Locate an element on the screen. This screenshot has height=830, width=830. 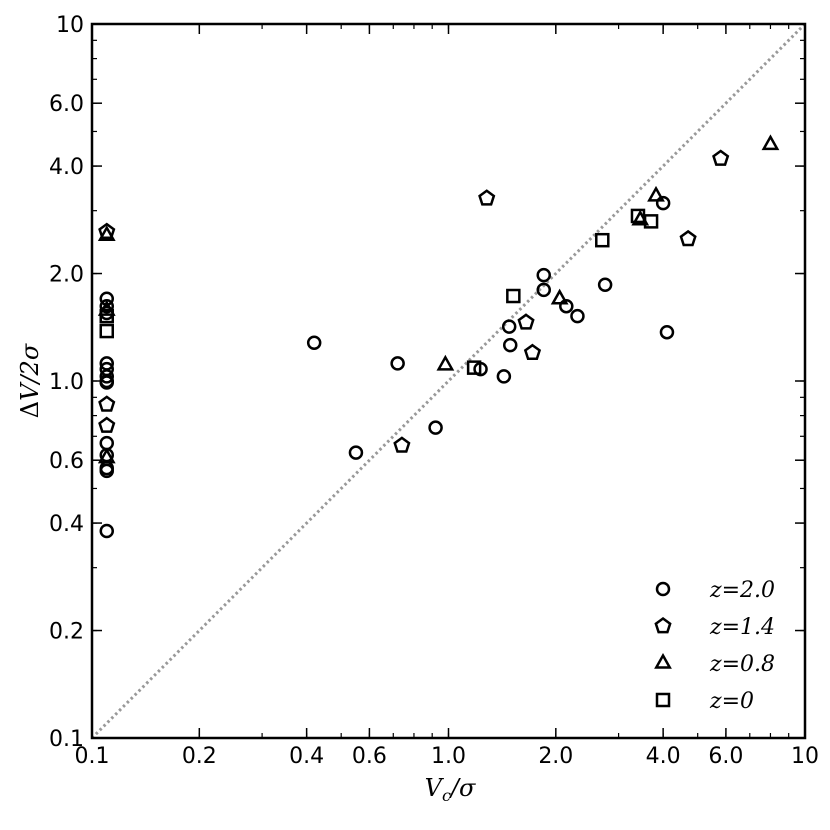
x-tick-label: 0.2 is located at coordinates (199, 756).